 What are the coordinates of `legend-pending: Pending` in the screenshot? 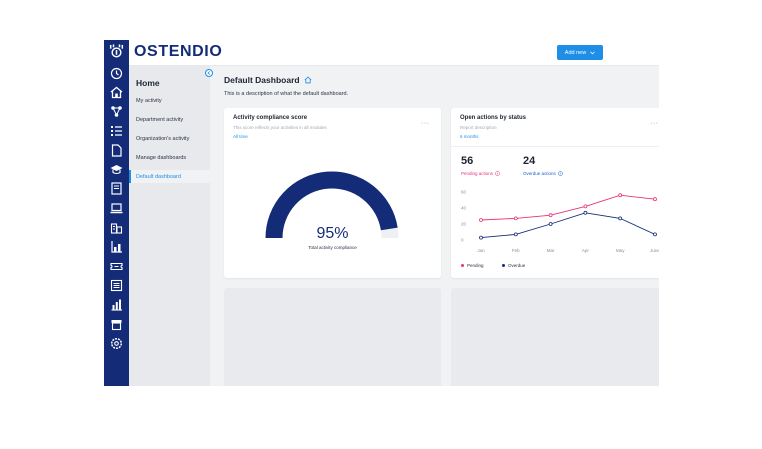 It's located at (472, 265).